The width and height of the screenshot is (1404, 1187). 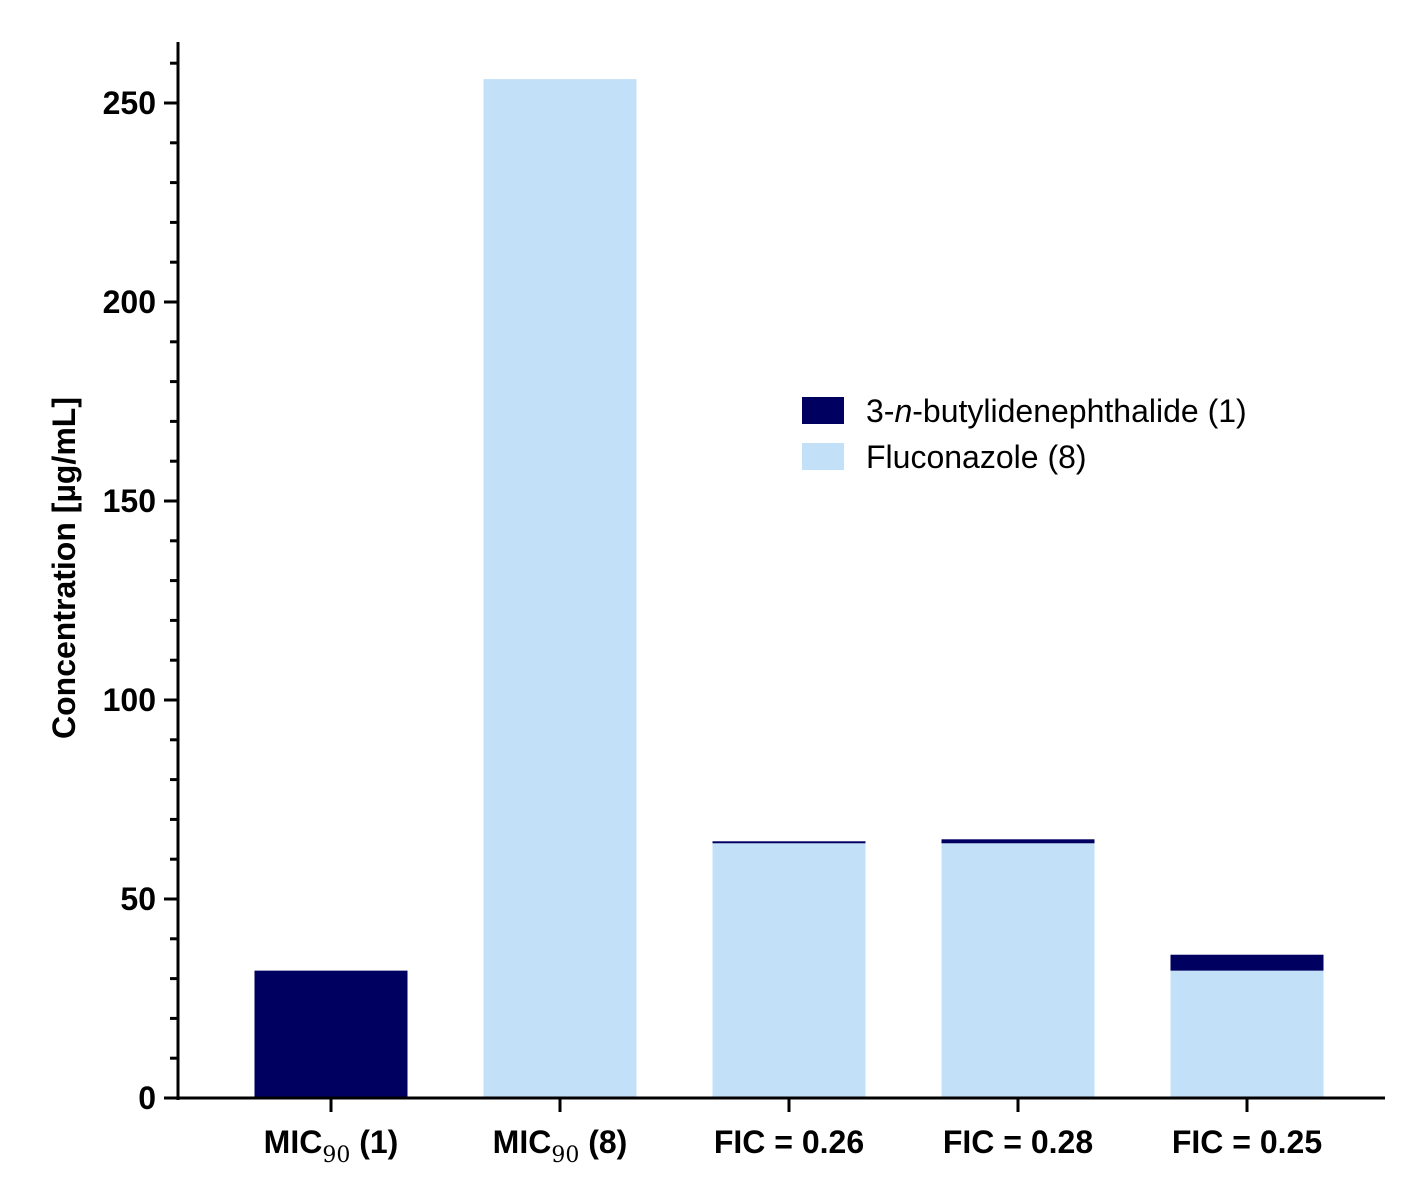 I want to click on y-tick-label: 50, so click(x=138, y=899).